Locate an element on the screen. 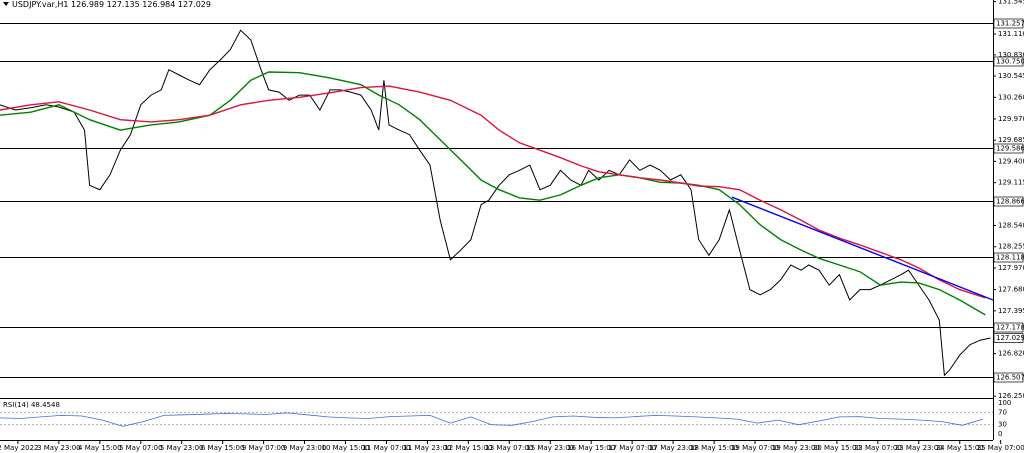 Image resolution: width=1024 pixels, height=453 pixels. y-tick-label: 129.115 is located at coordinates (1011, 183).